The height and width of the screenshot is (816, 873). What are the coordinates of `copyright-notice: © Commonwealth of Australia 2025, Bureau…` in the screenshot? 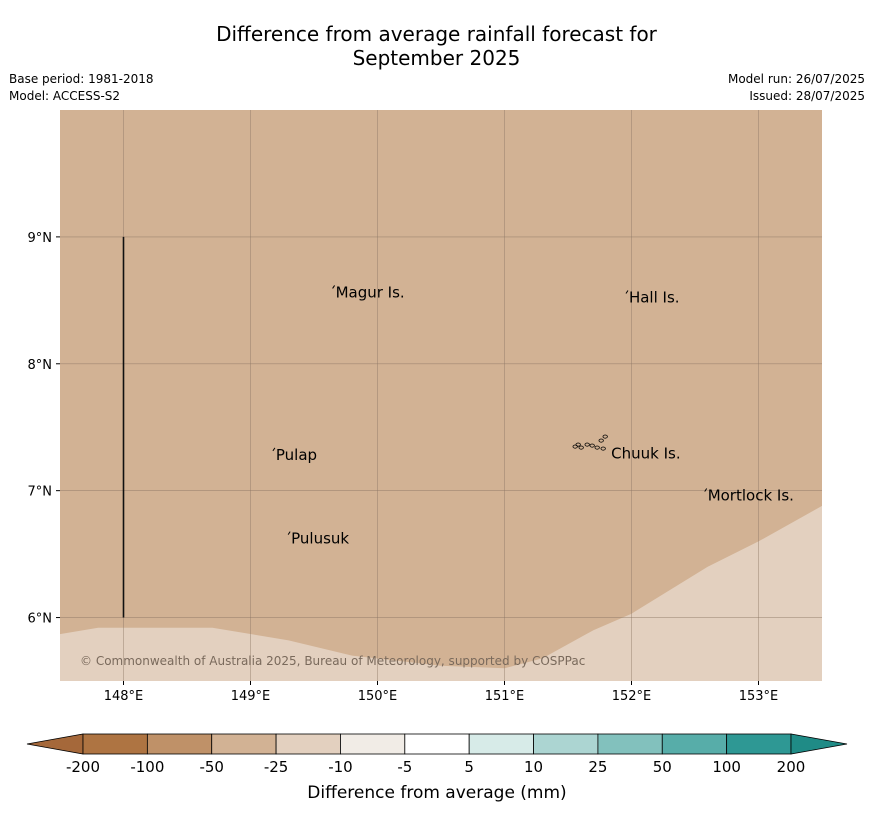 It's located at (332, 661).